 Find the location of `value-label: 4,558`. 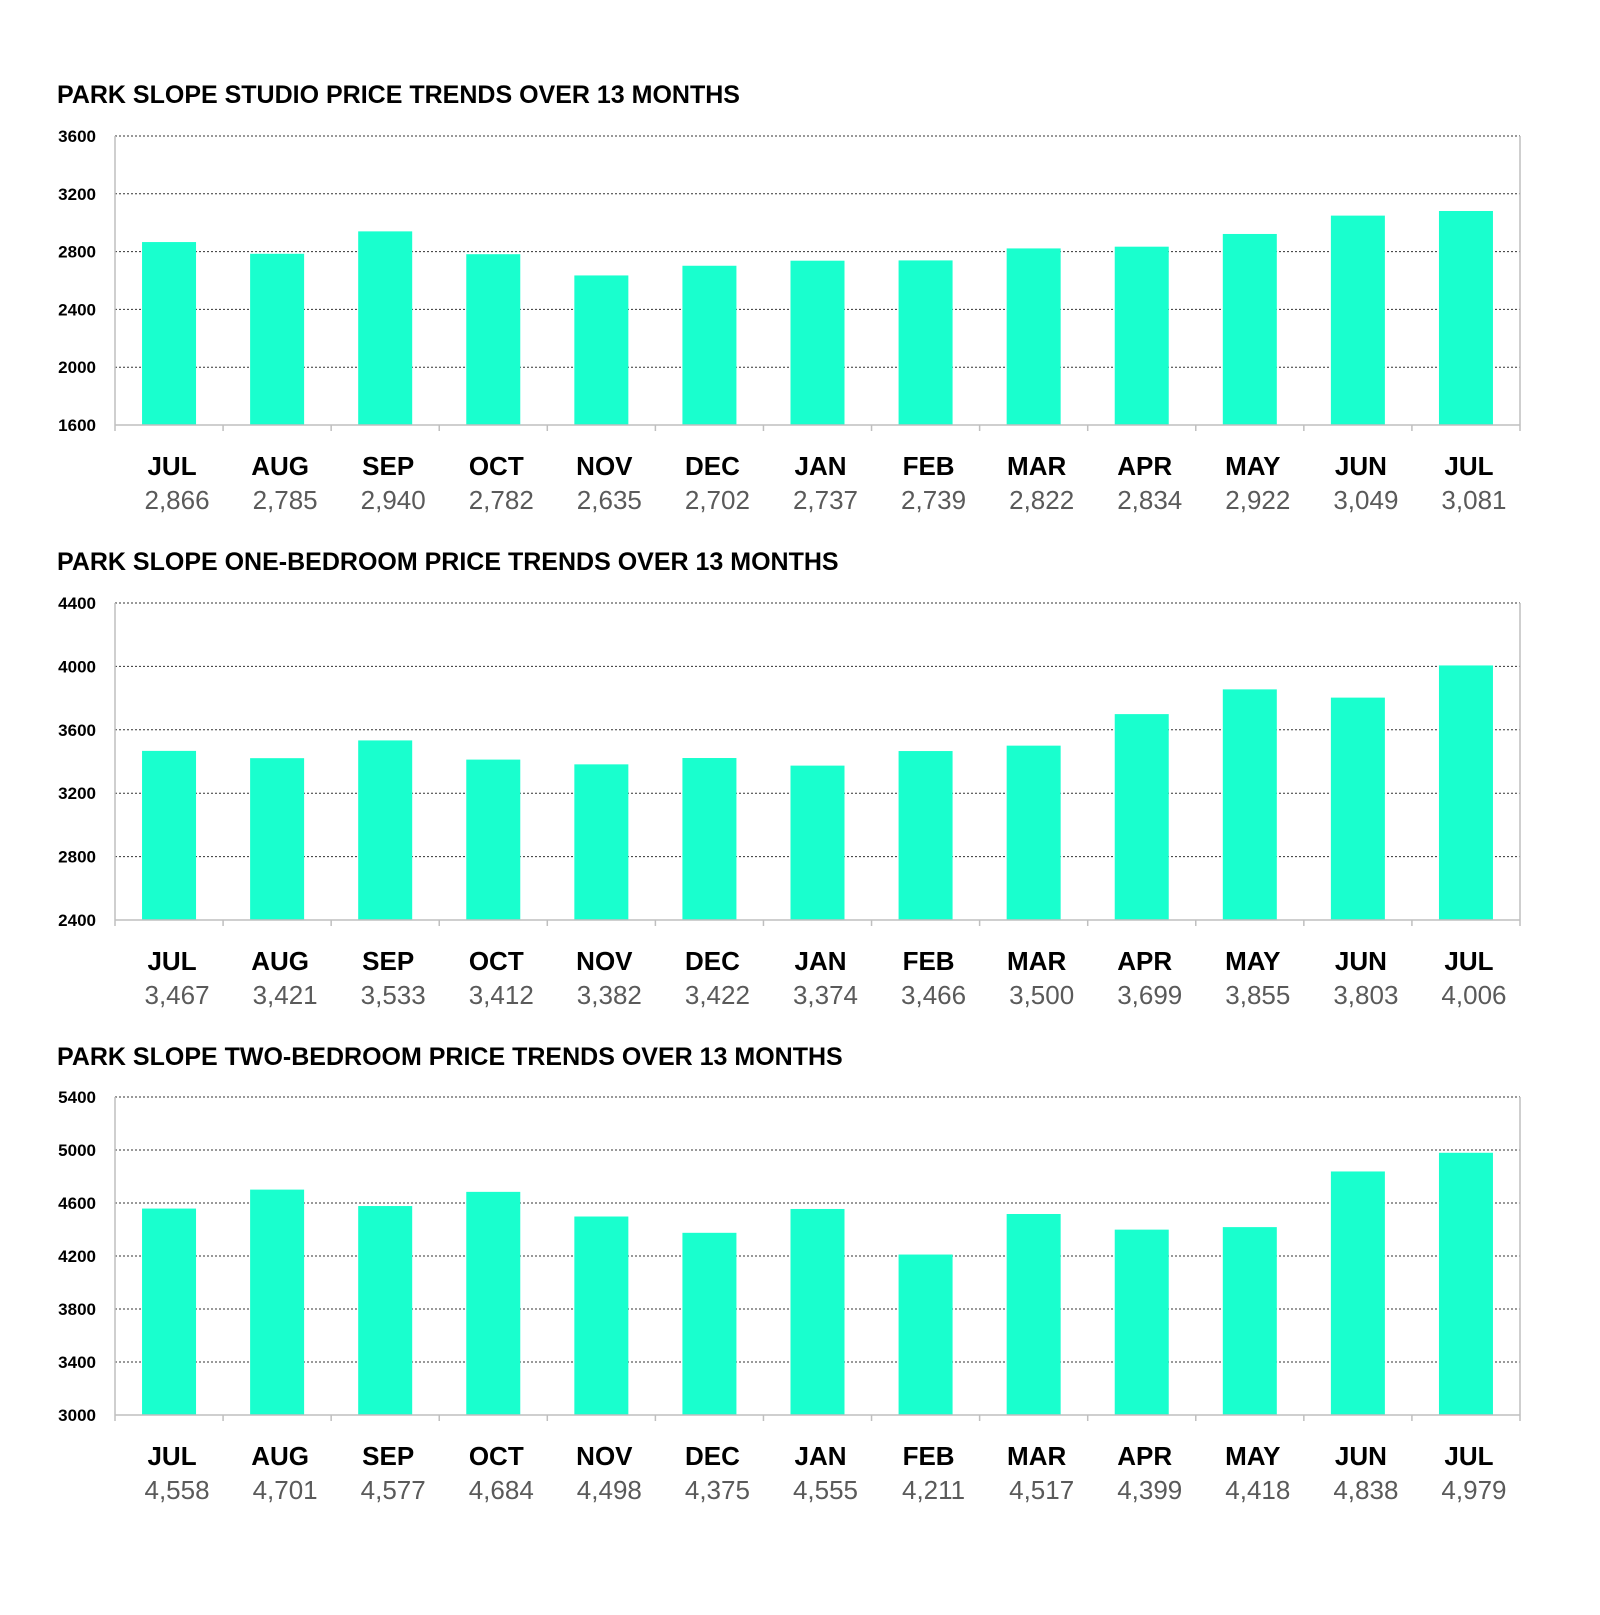

value-label: 4,558 is located at coordinates (176, 1490).